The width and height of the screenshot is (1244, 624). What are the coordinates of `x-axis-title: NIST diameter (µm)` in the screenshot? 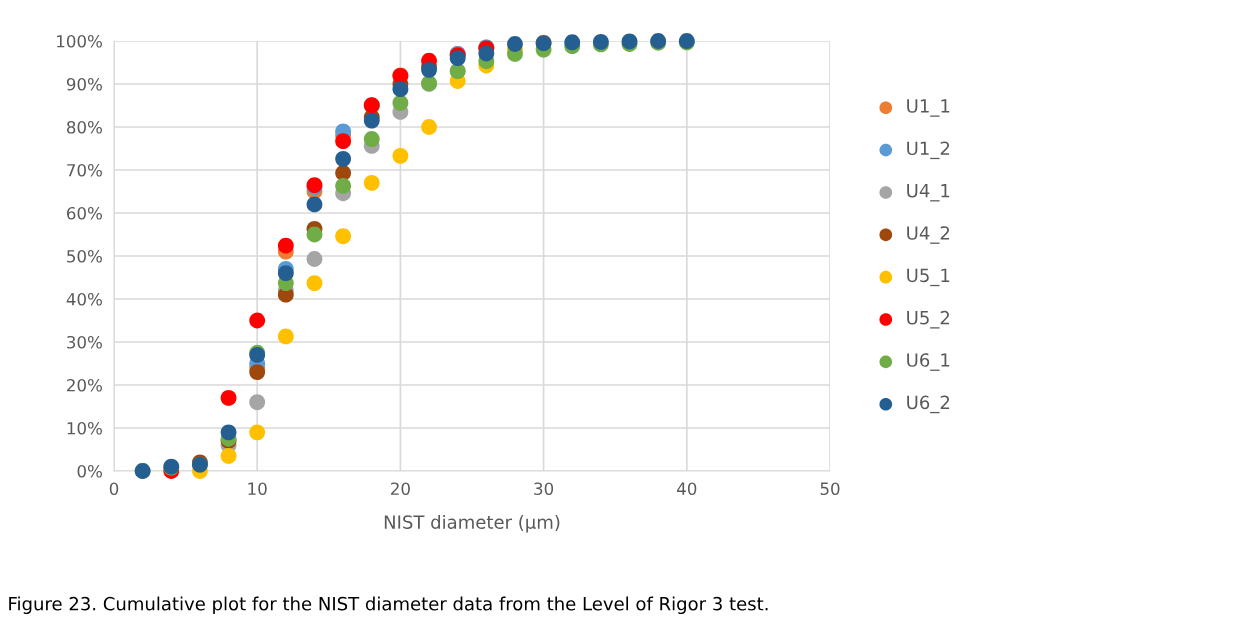 It's located at (472, 523).